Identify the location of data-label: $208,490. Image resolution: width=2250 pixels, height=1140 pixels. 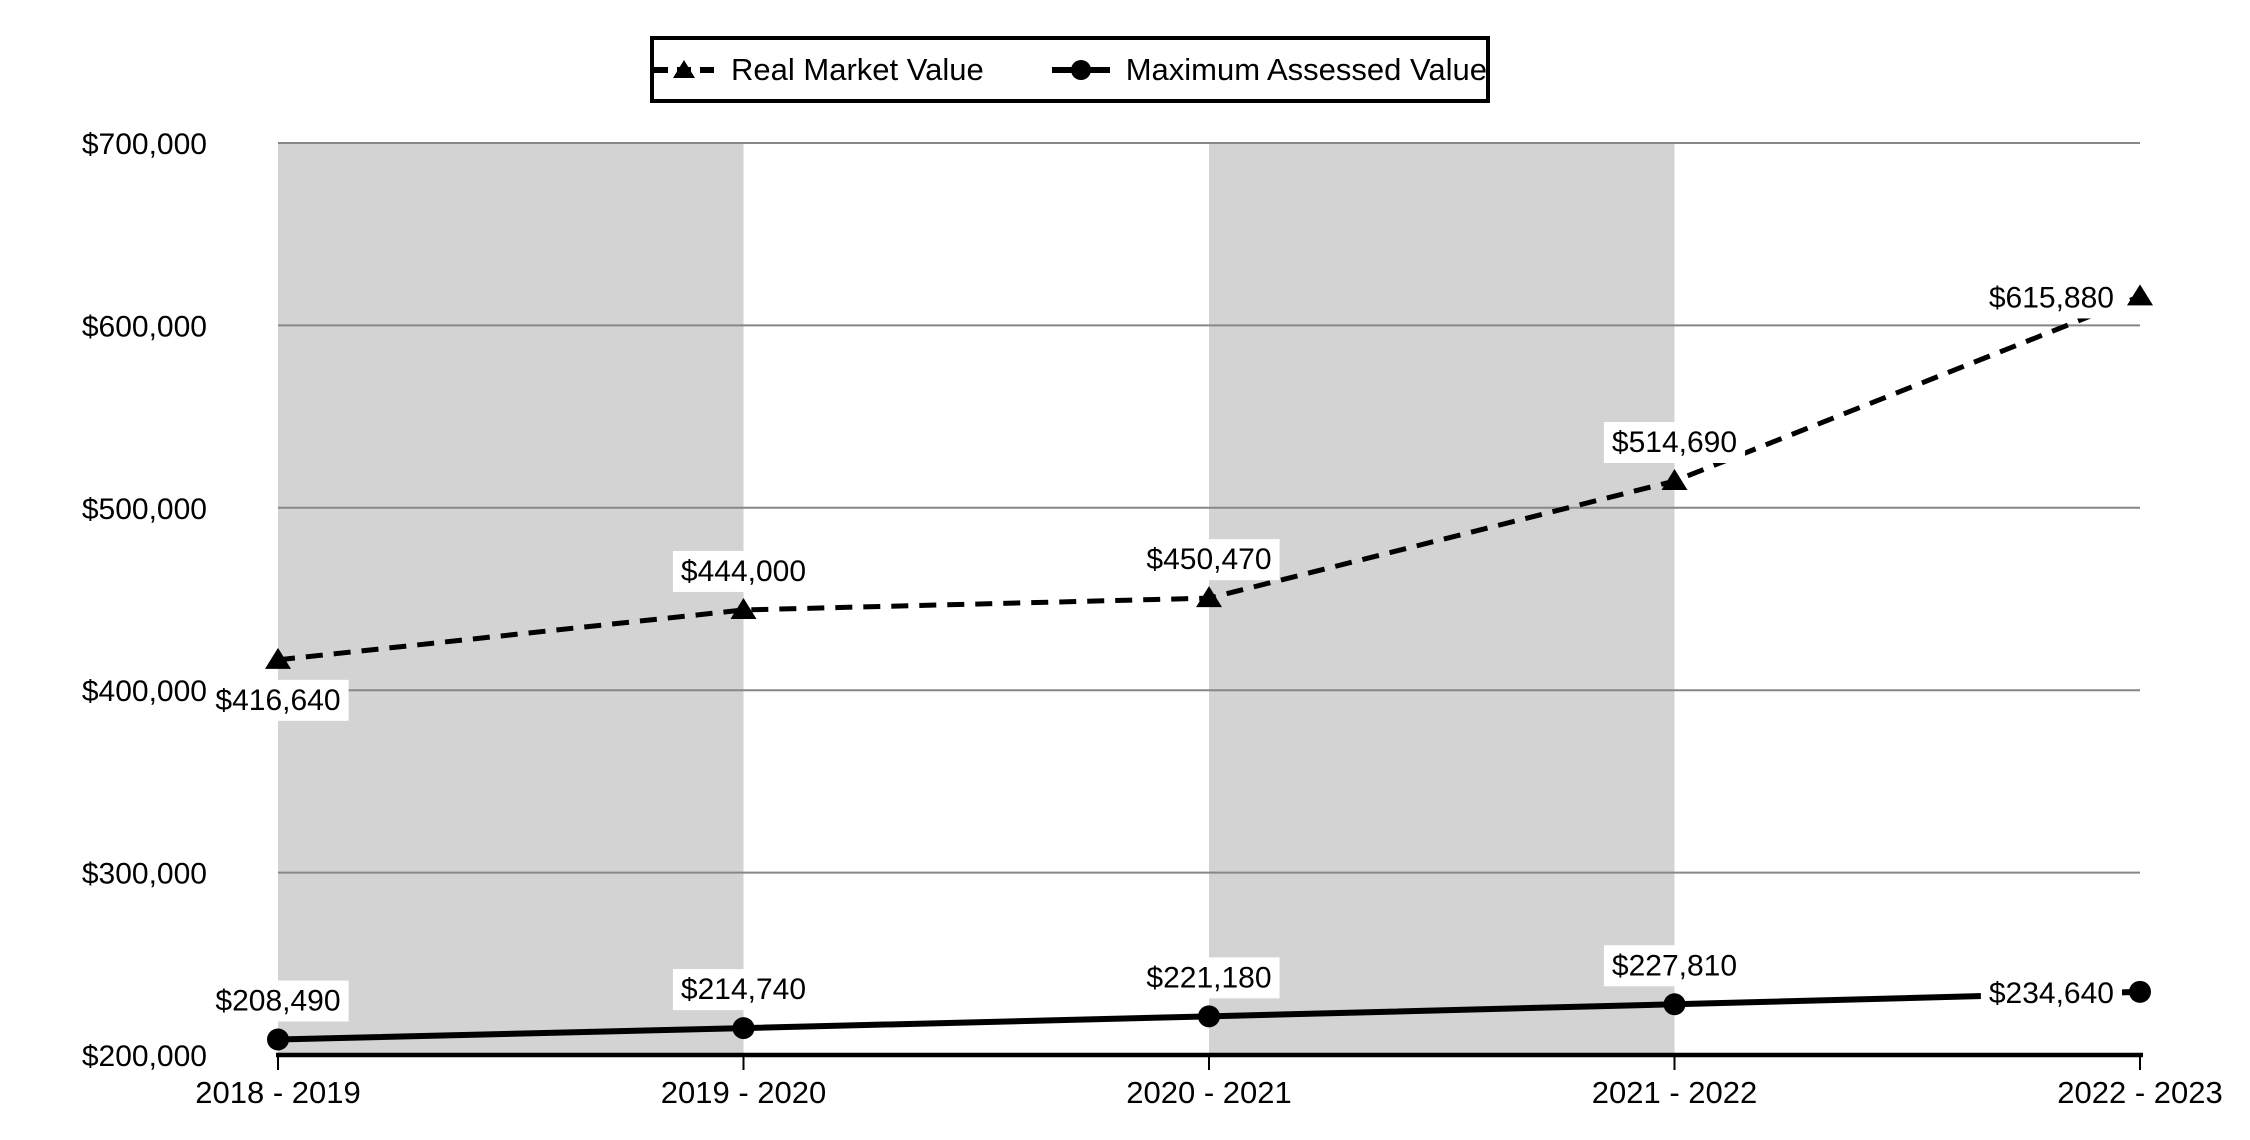
(277, 1001).